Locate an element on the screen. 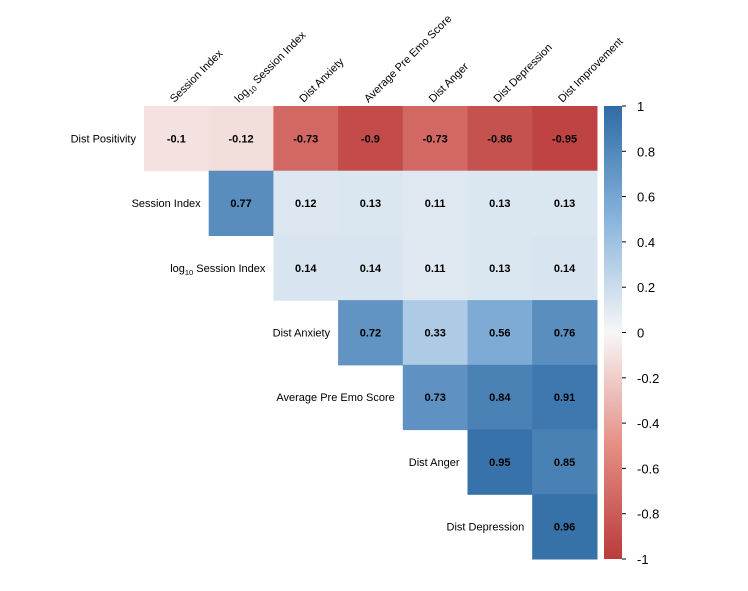 The height and width of the screenshot is (591, 748). column-label: Session Index is located at coordinates (197, 76).